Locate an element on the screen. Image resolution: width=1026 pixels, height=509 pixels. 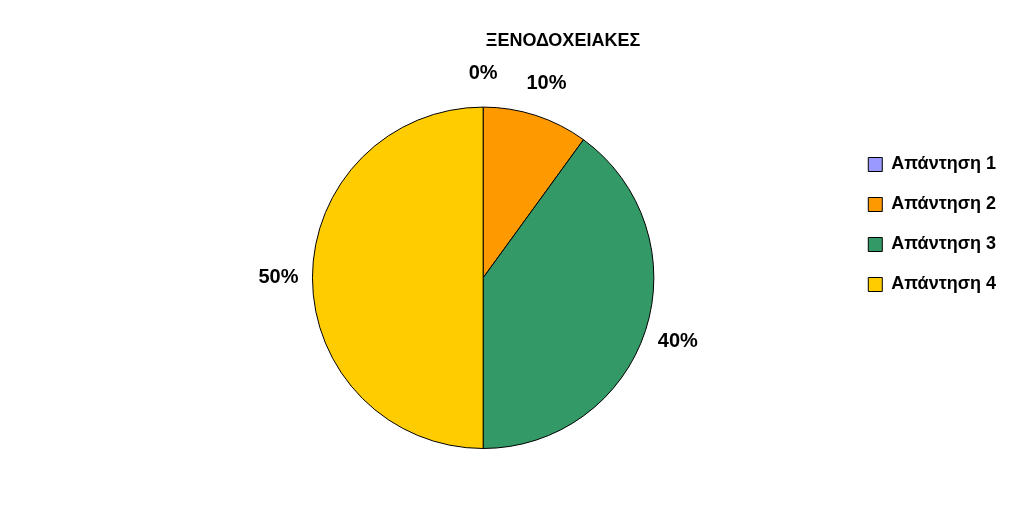
legend-label: Απάντηση 3 is located at coordinates (944, 243).